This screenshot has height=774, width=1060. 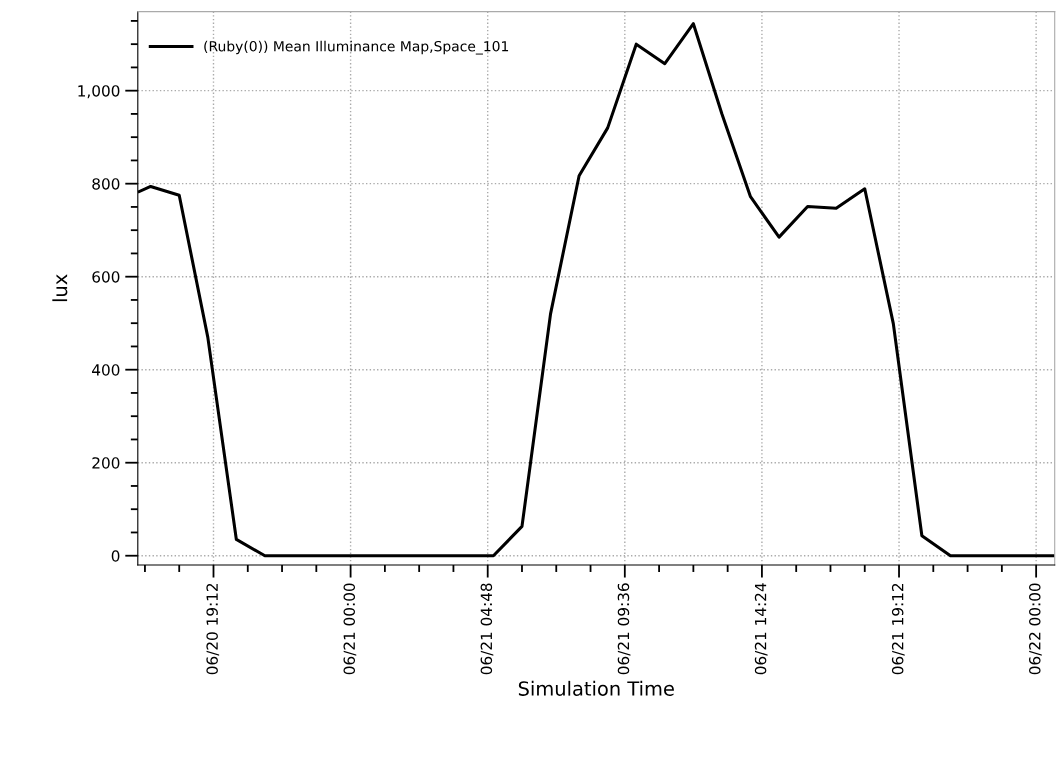 I want to click on y-tick-label: 200, so click(x=106, y=463).